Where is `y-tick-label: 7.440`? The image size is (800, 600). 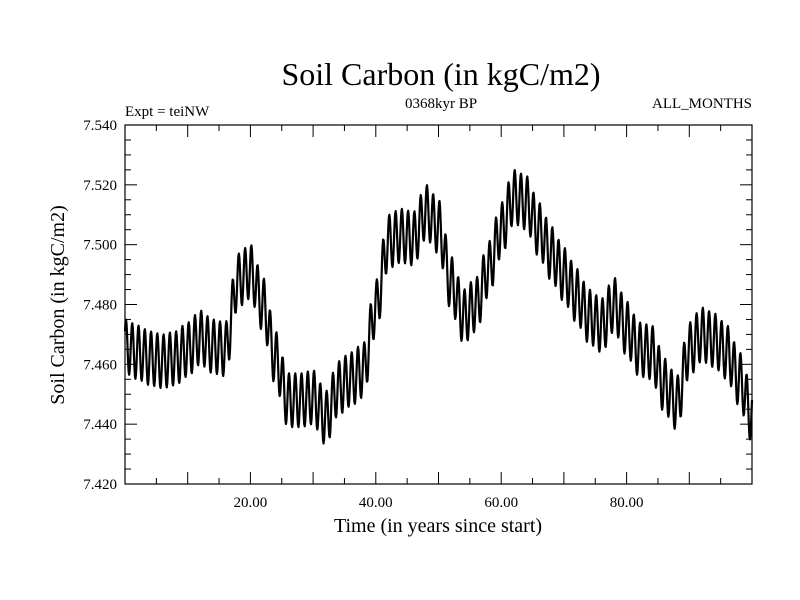
y-tick-label: 7.440 is located at coordinates (100, 425).